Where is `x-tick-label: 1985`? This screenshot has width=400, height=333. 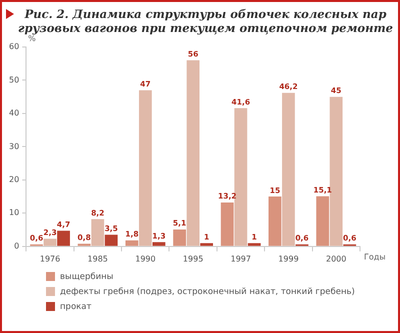 x-tick-label: 1985 is located at coordinates (98, 259).